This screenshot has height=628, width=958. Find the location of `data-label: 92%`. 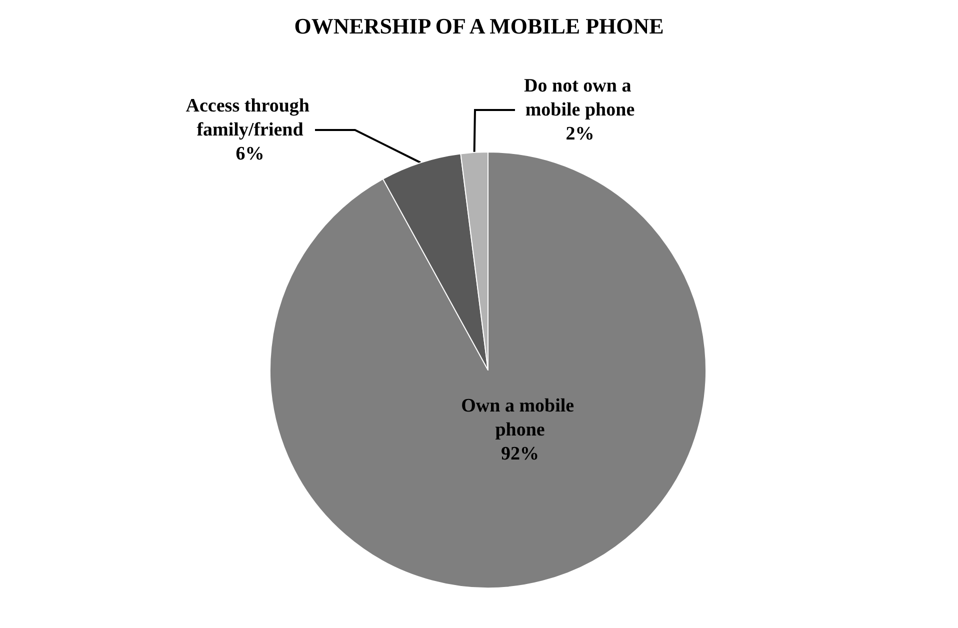

data-label: 92% is located at coordinates (520, 454).